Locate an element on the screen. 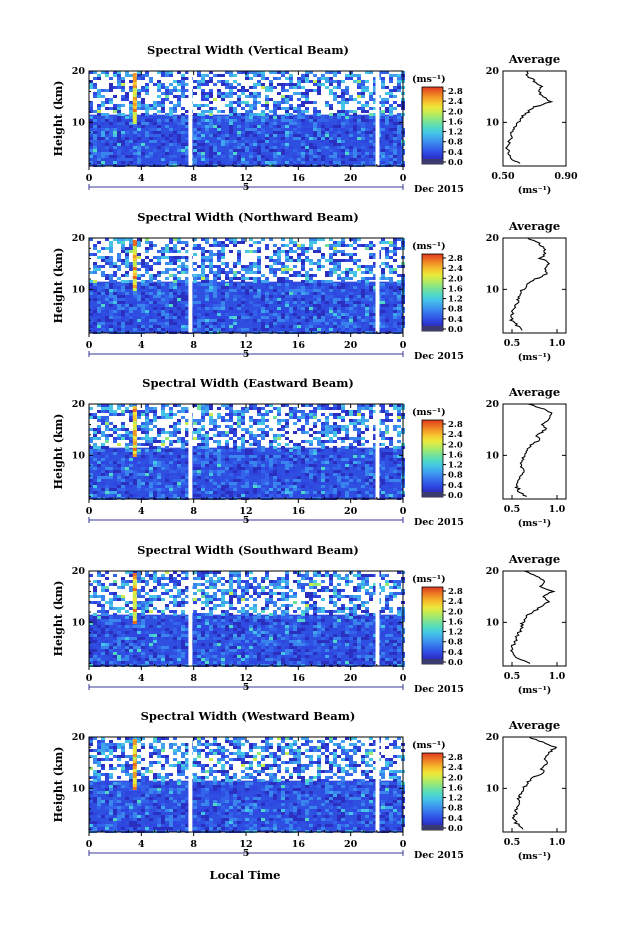 The image size is (627, 929). colorbar-tick-label: 0.8 is located at coordinates (455, 310).